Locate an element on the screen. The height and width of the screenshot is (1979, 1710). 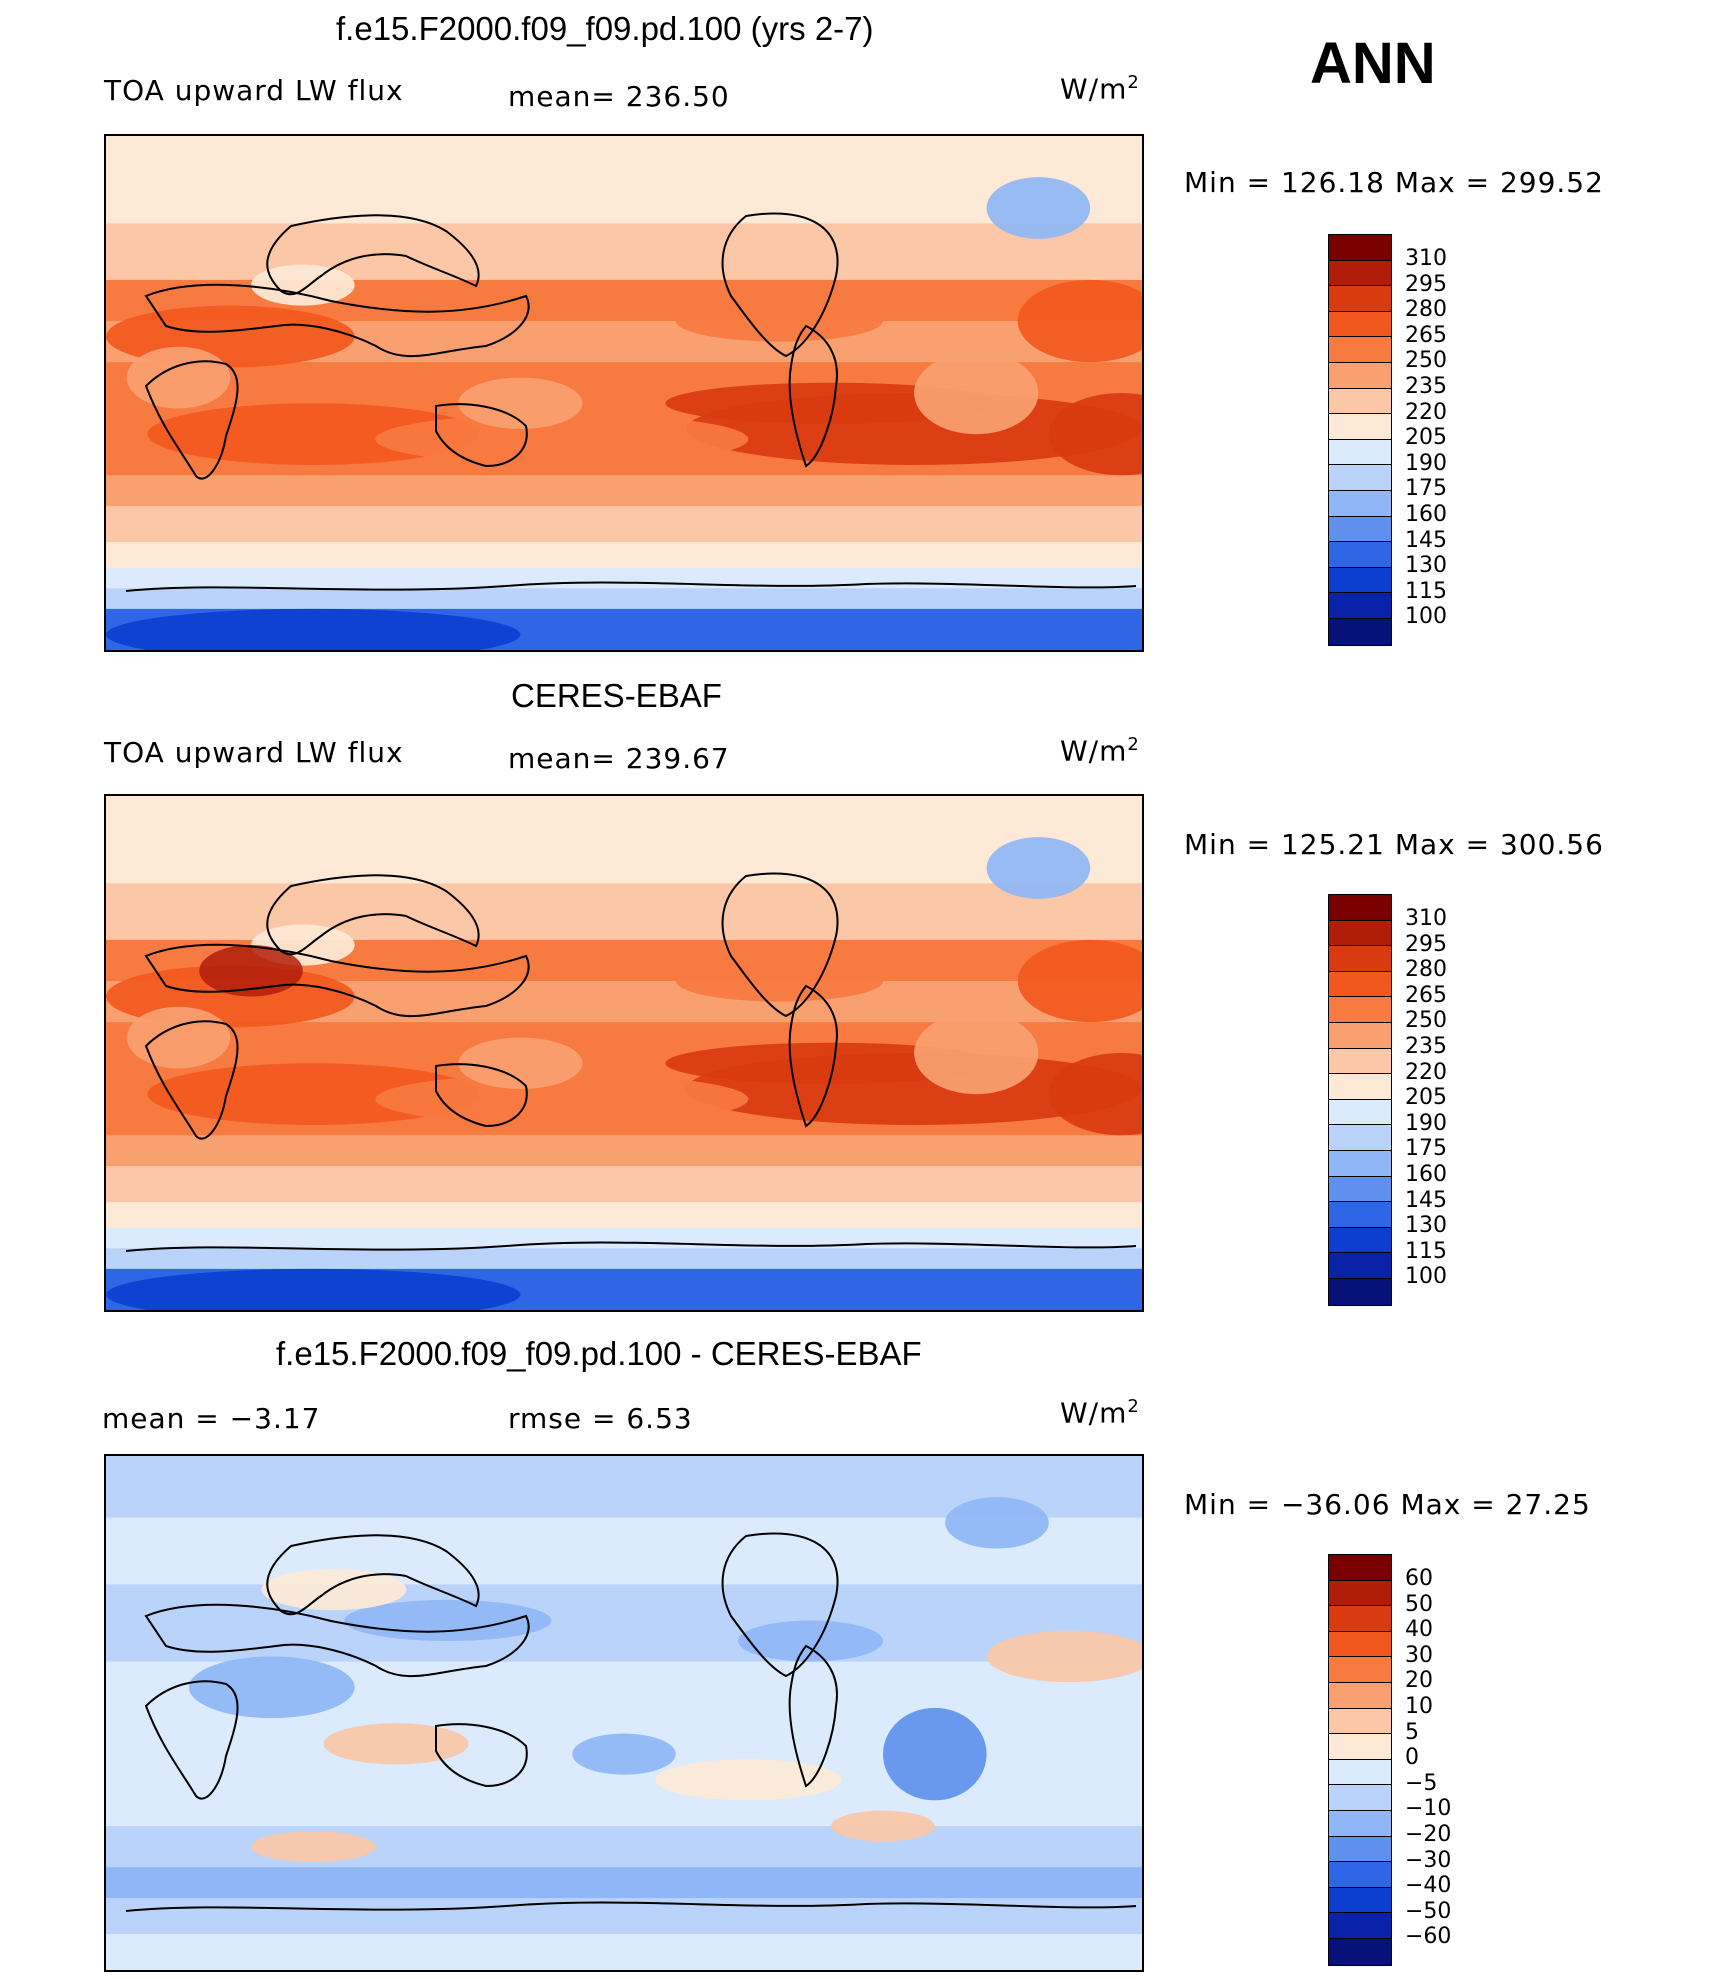
panel3-title: f.e15.F2000.f09_f09.pd.100 - CERES-EBAF is located at coordinates (599, 1353).